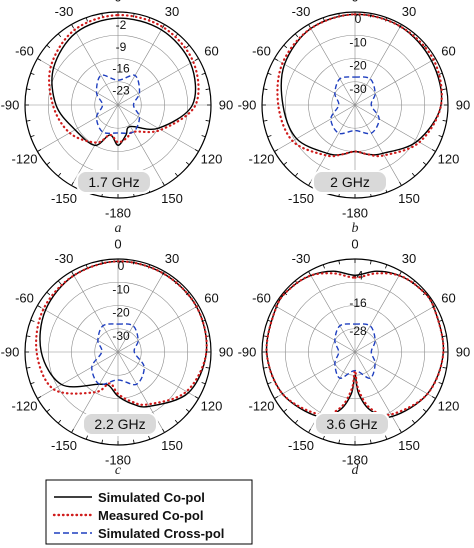  I want to click on radial-tick-label: 0, so click(121, 266).